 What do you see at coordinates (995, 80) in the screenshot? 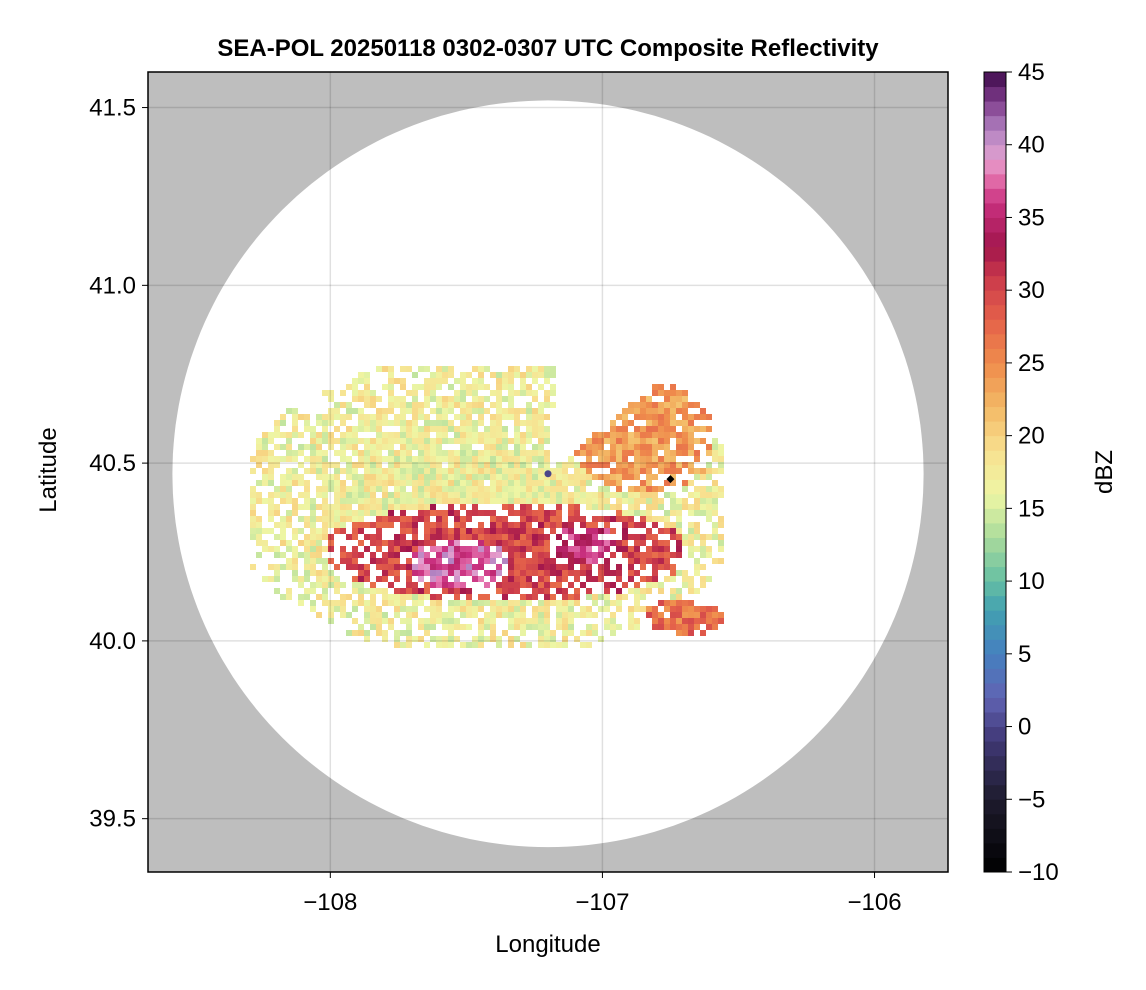
I see `colorbar-cell` at bounding box center [995, 80].